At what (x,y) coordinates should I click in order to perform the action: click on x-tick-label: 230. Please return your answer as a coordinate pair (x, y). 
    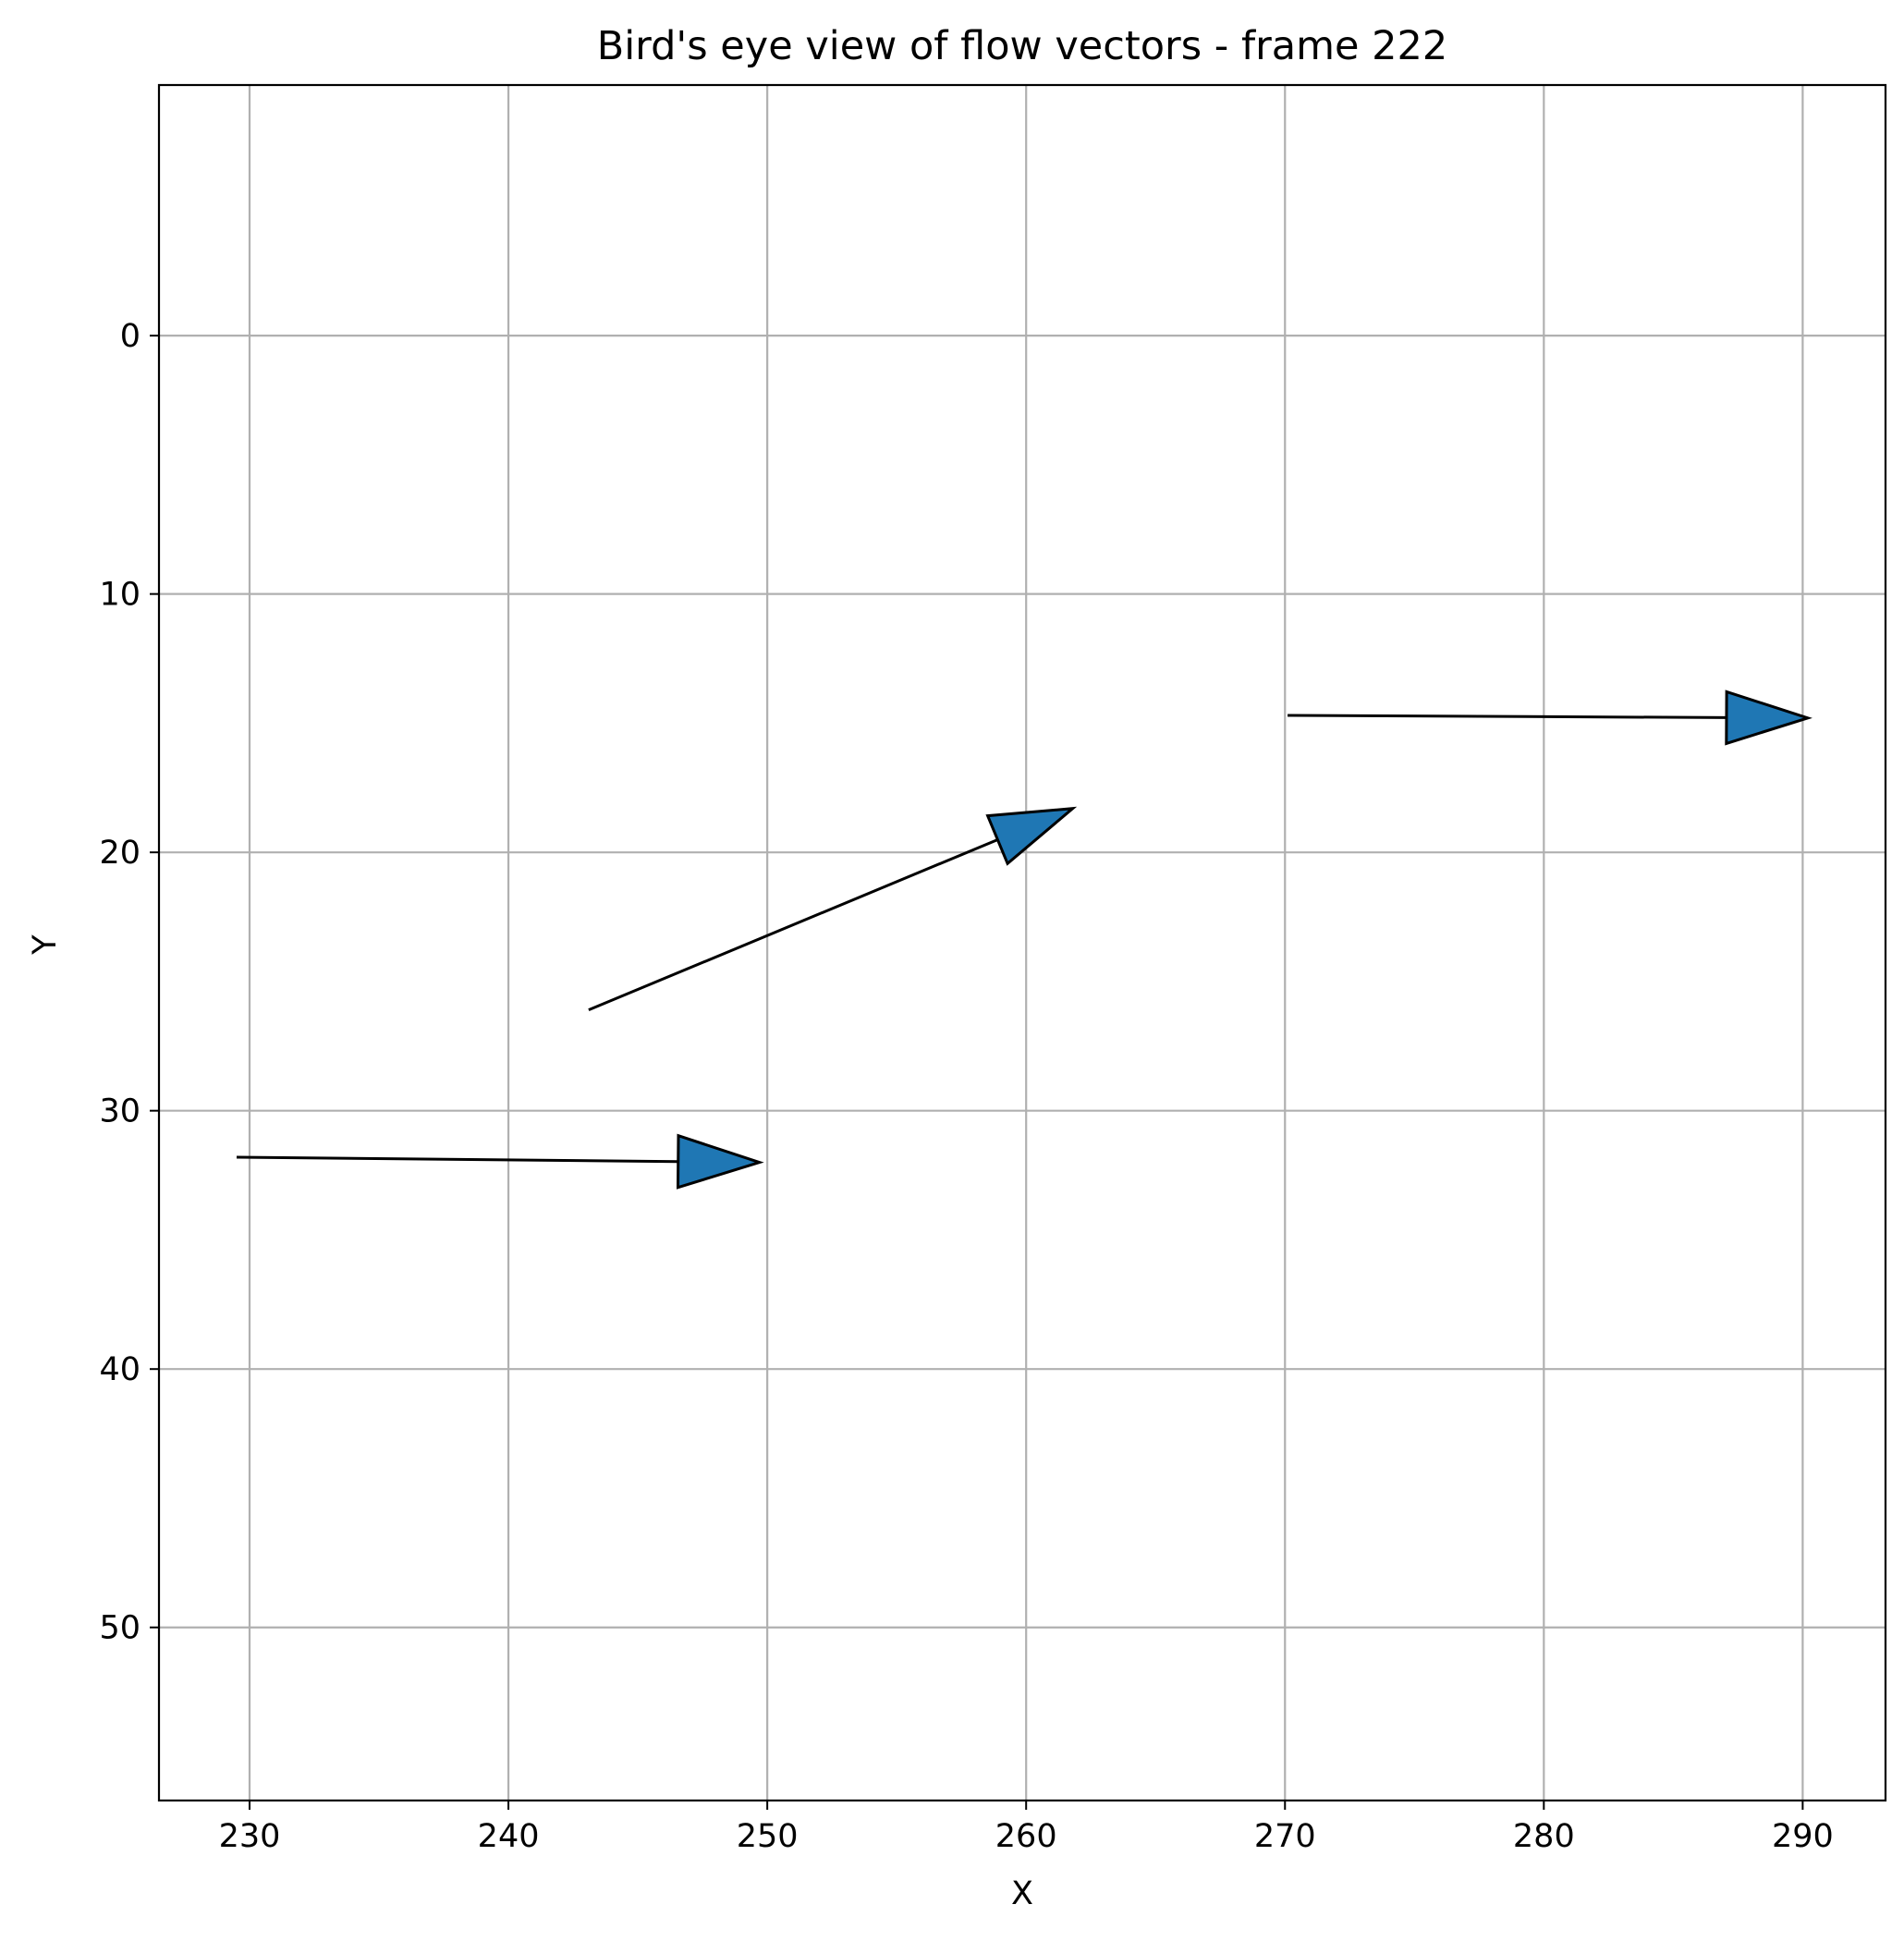
    Looking at the image, I should click on (250, 1836).